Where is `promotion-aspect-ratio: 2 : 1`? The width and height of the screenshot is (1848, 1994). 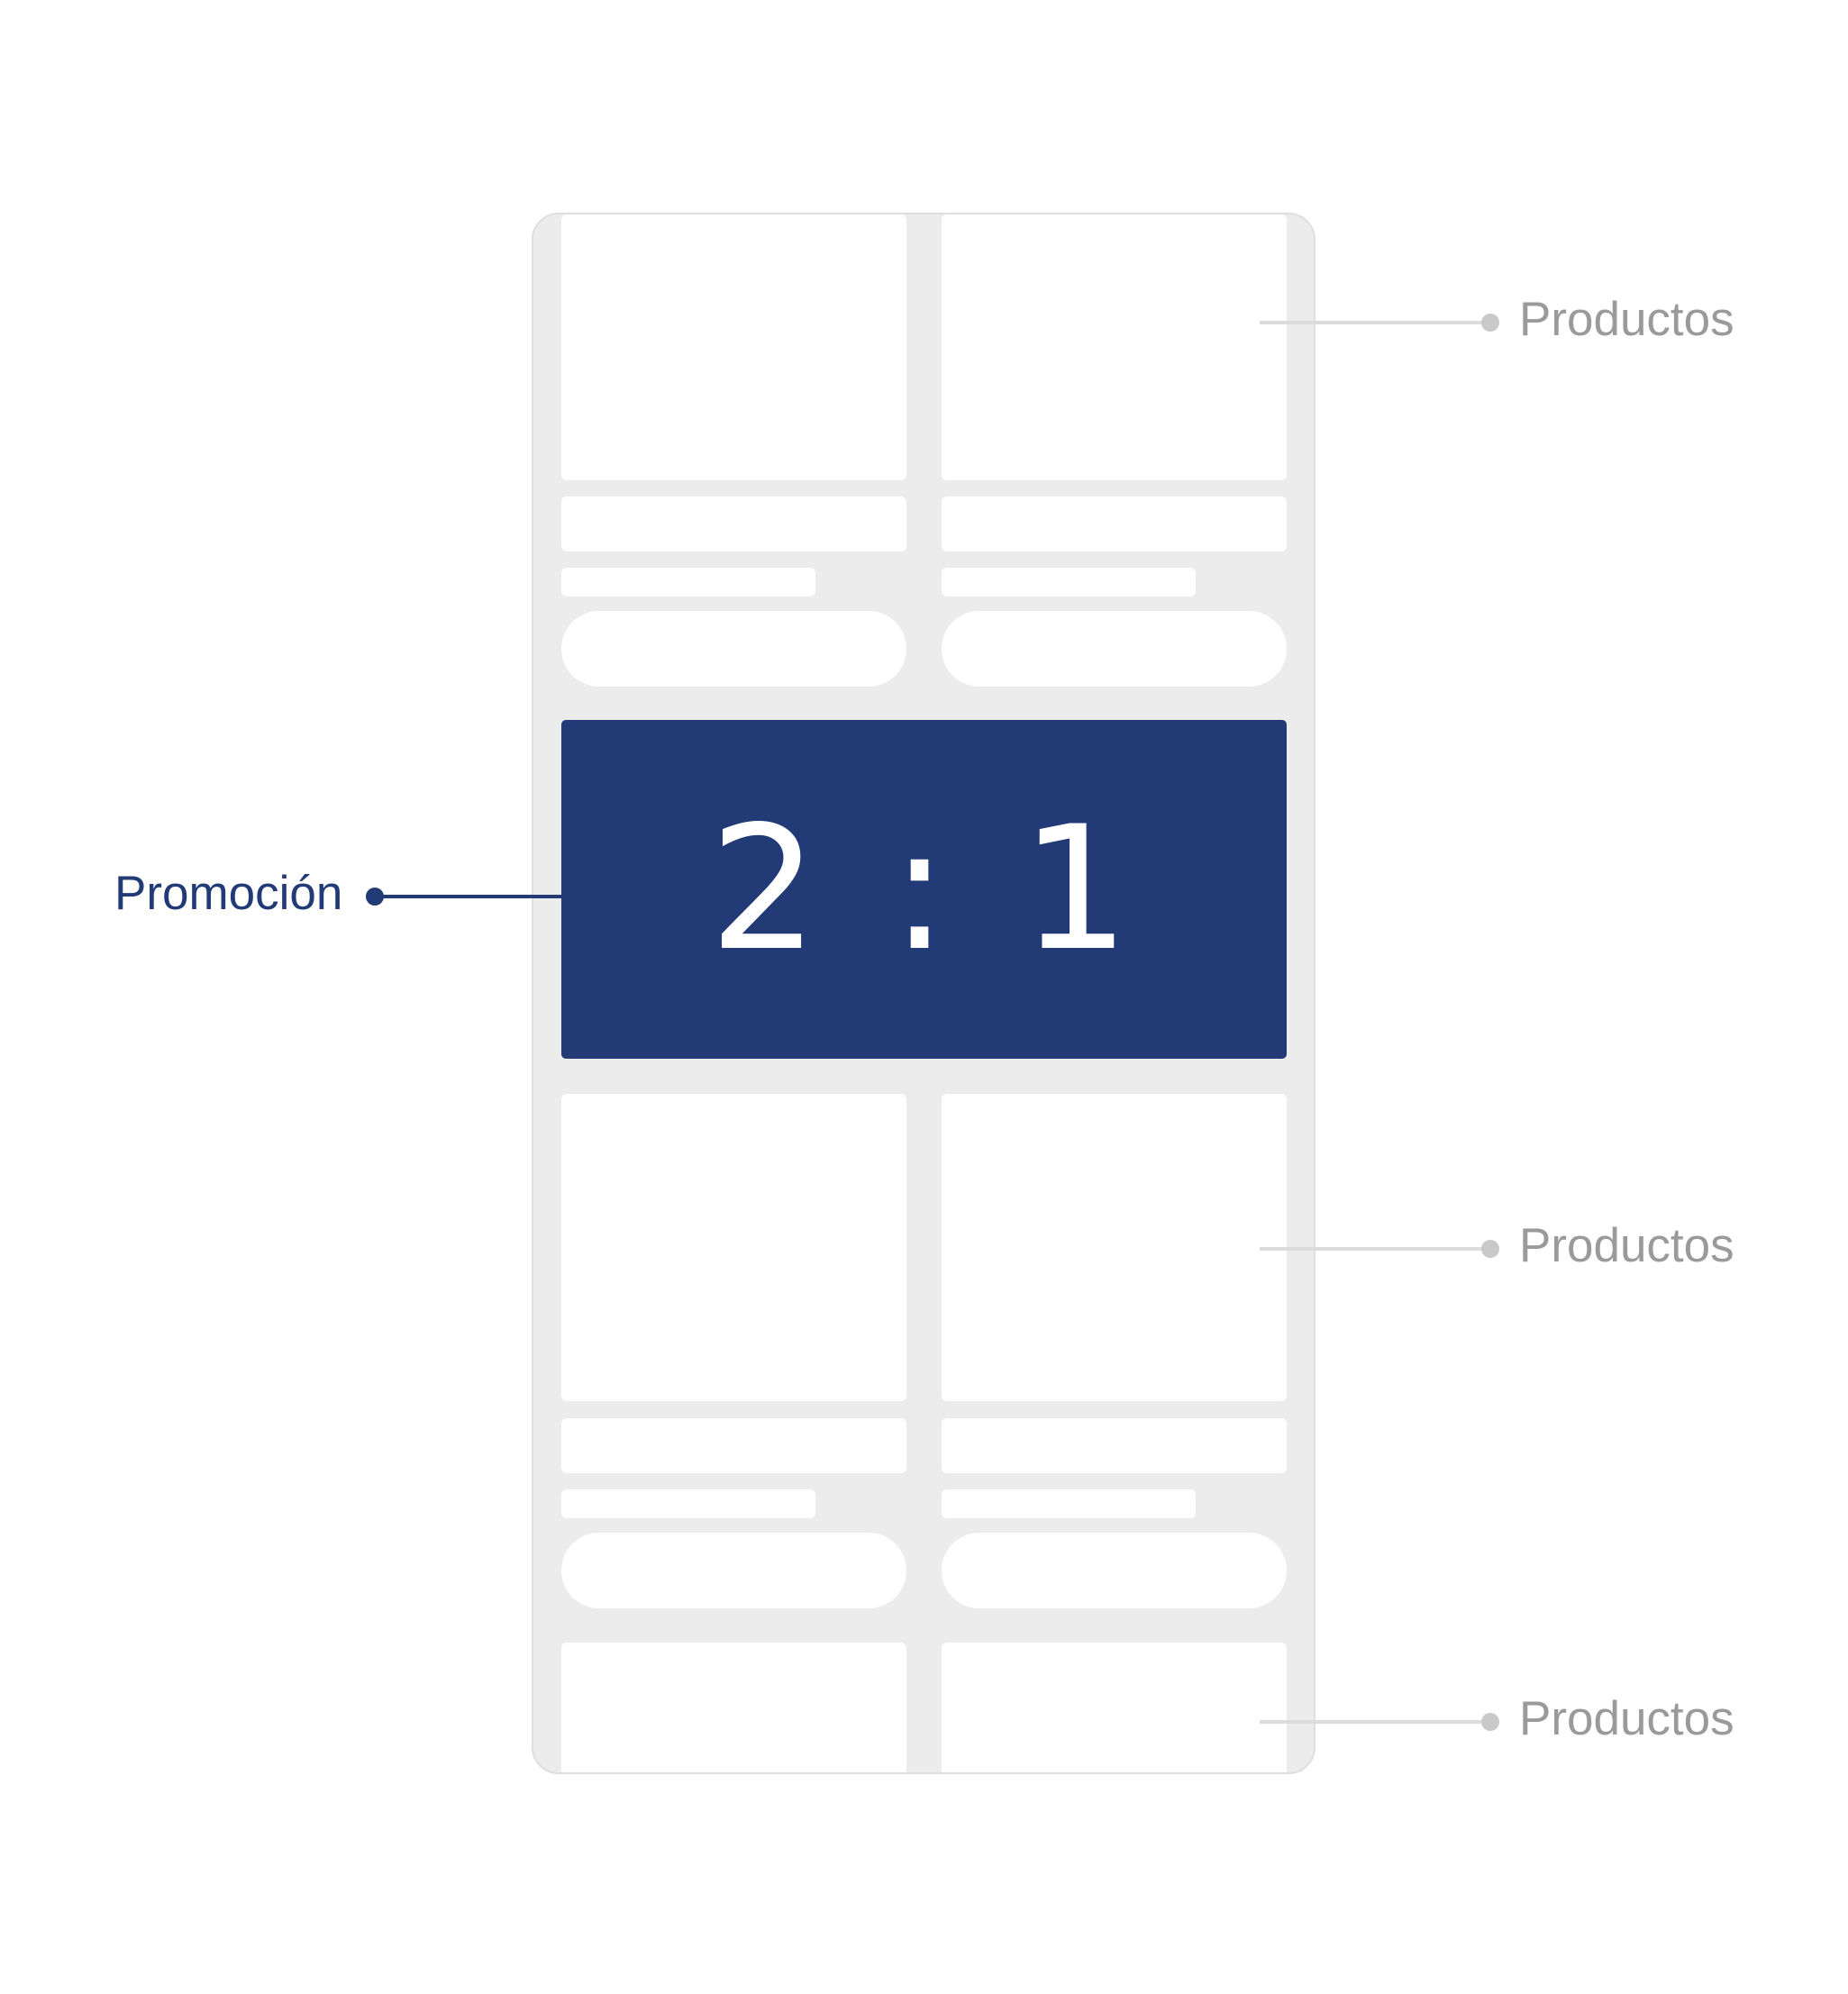
promotion-aspect-ratio: 2 : 1 is located at coordinates (924, 888).